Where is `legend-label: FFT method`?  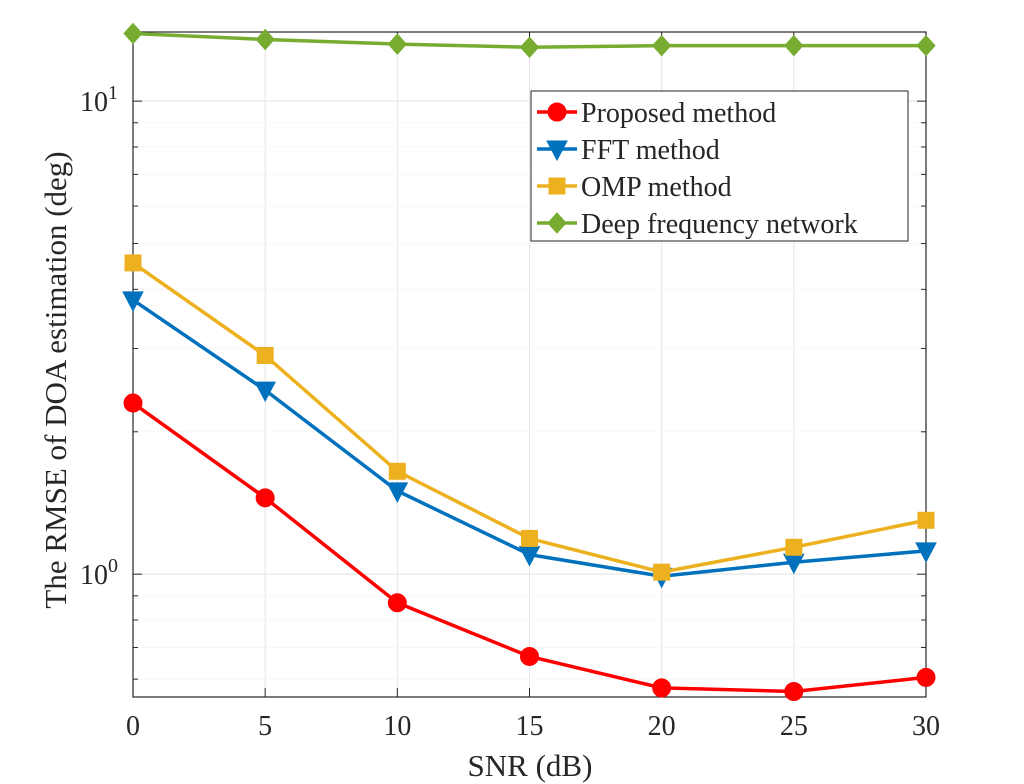
legend-label: FFT method is located at coordinates (650, 150).